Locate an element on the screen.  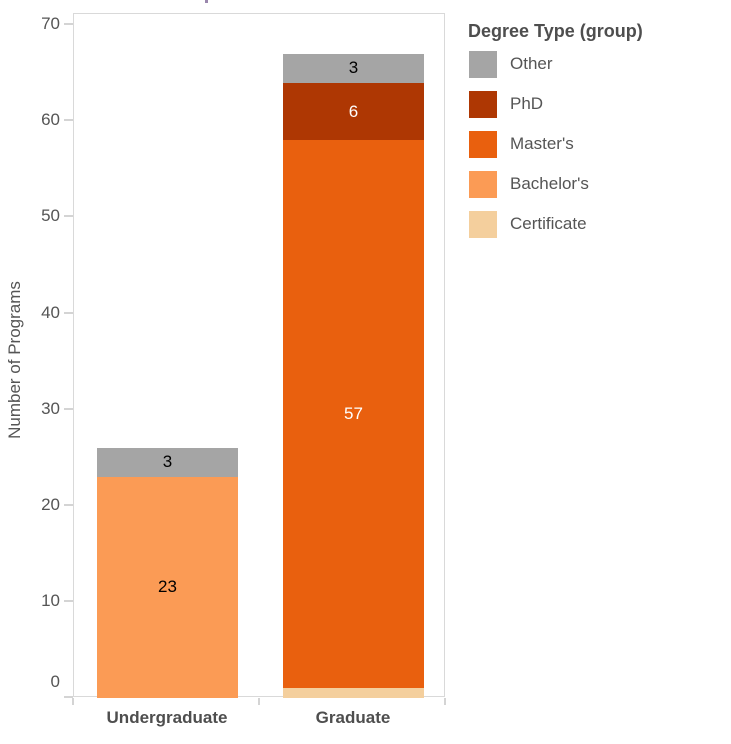
y-axis-title: Number of Programs is located at coordinates (14, 360).